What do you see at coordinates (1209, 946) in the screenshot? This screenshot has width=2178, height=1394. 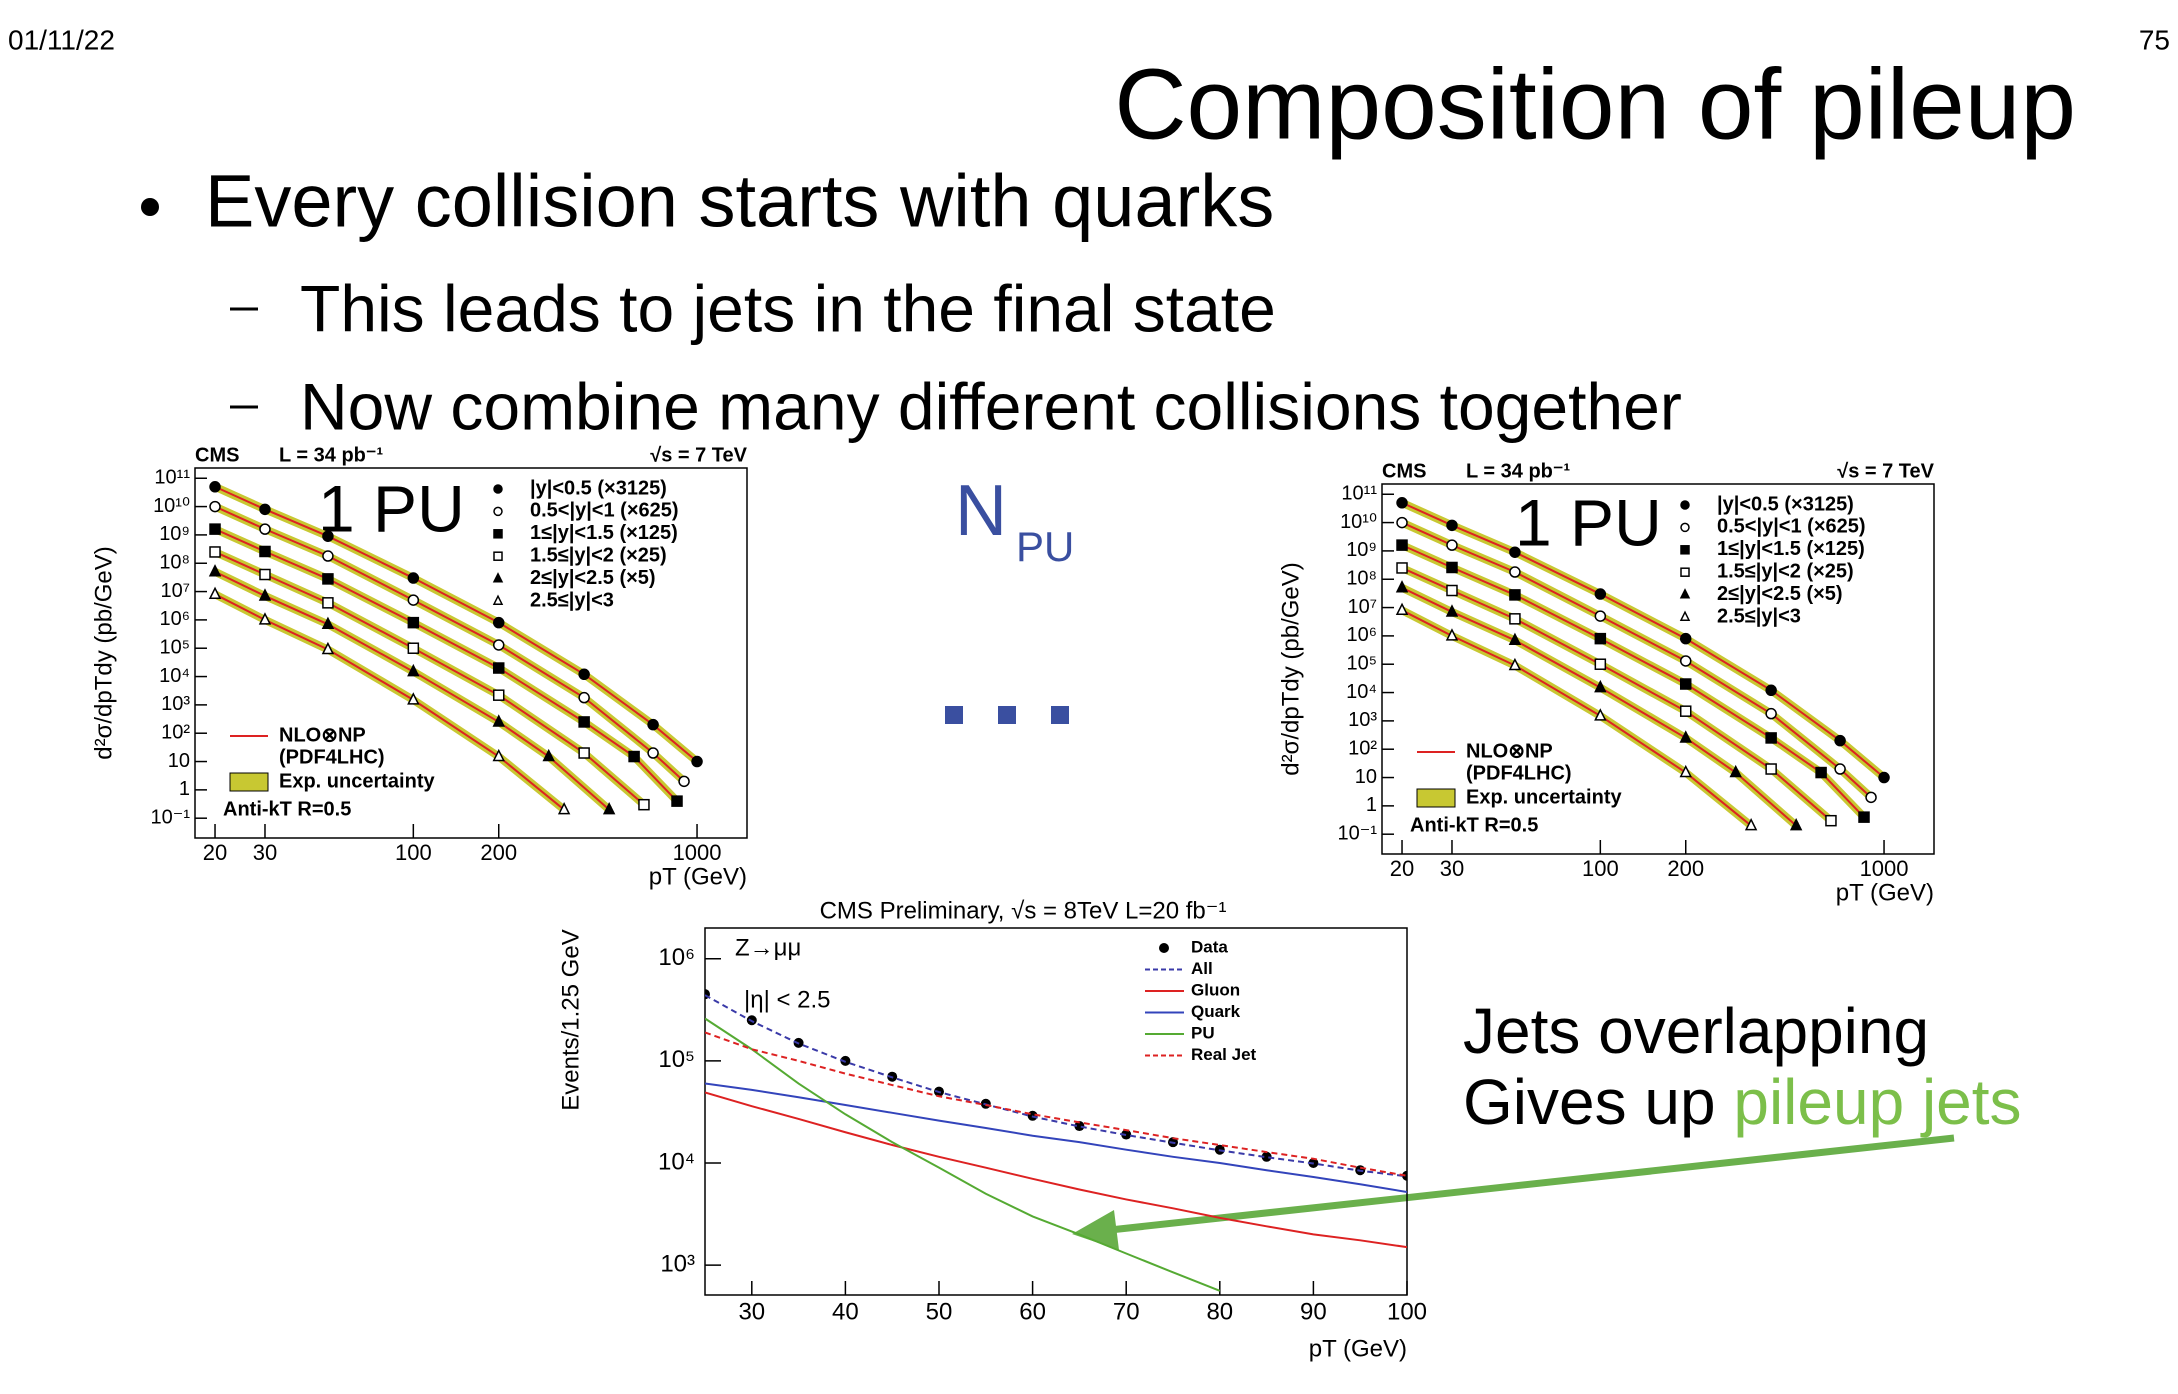 I see `legend-label: Data` at bounding box center [1209, 946].